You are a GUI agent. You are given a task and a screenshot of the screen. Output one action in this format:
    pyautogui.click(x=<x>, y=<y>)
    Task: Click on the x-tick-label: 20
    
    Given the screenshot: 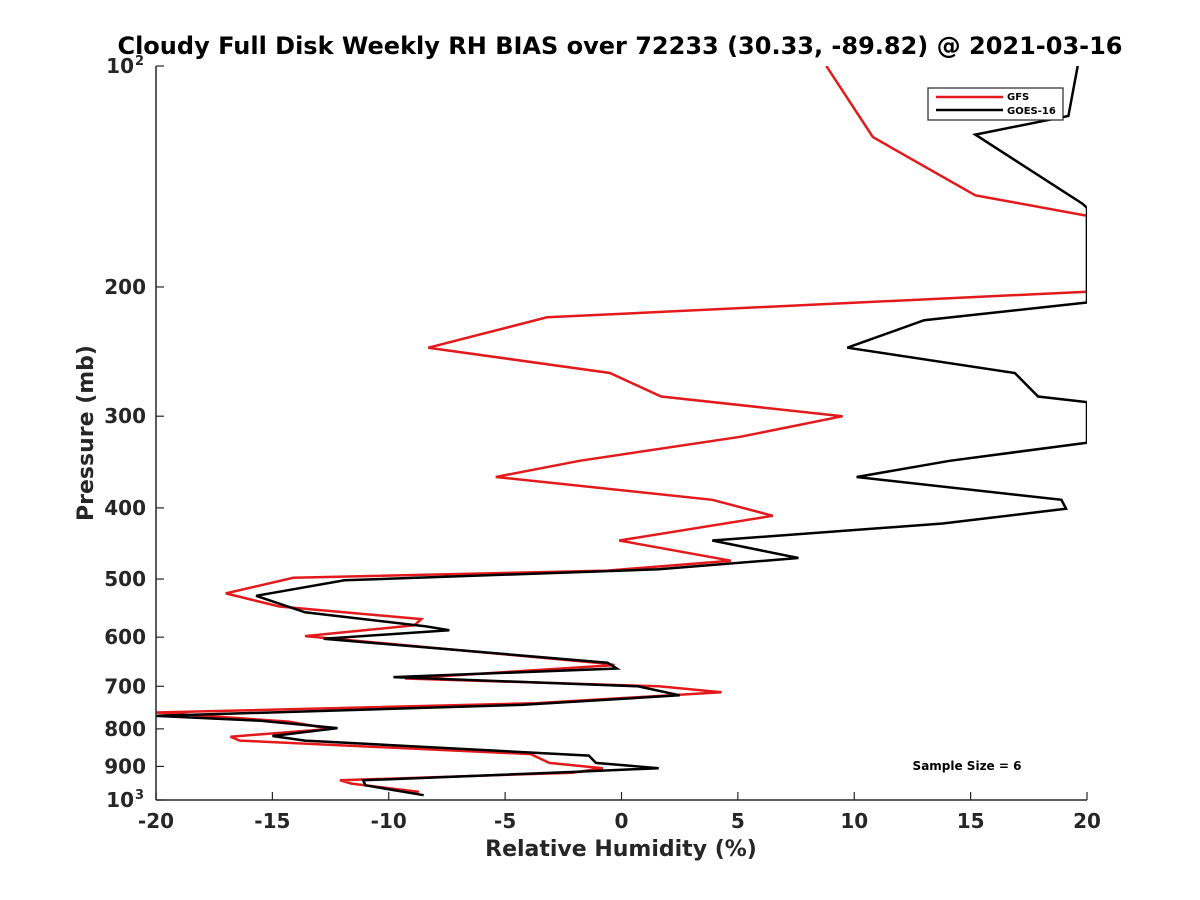 What is the action you would take?
    pyautogui.click(x=1087, y=821)
    